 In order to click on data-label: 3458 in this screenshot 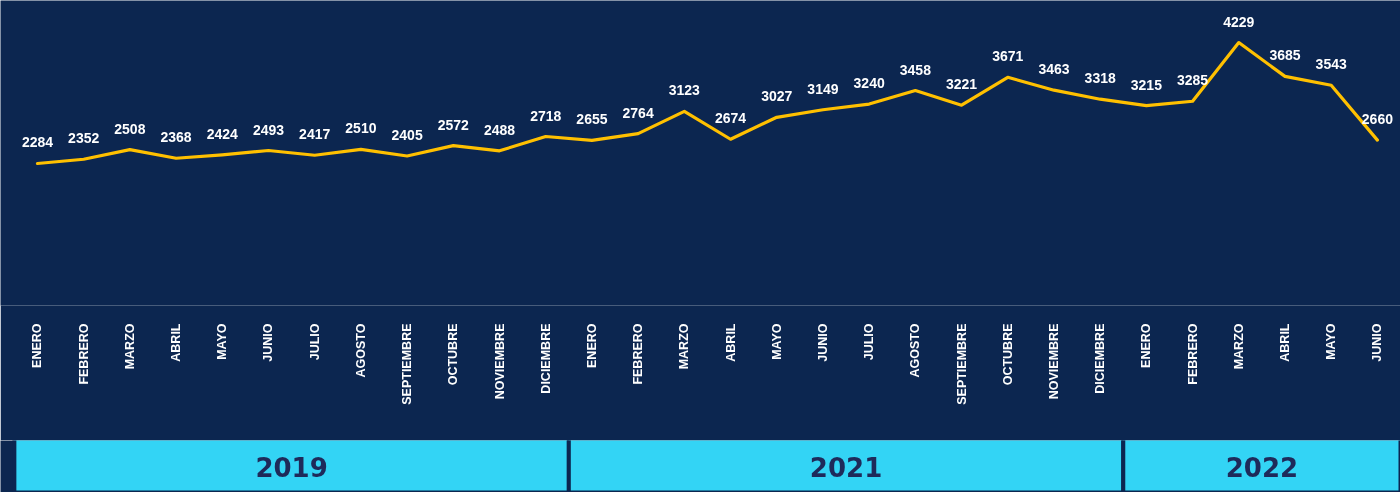, I will do `click(915, 69)`.